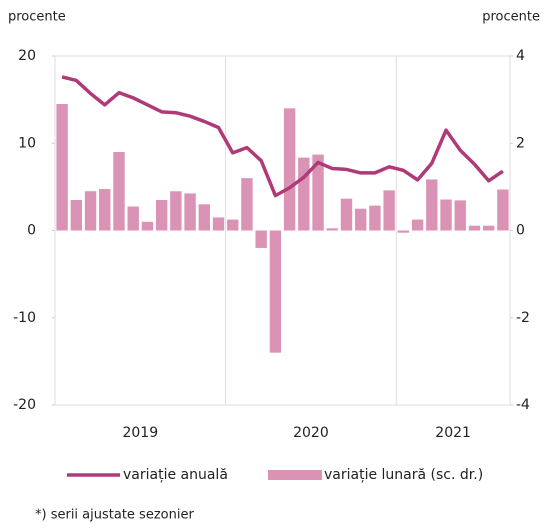 This screenshot has height=529, width=546. What do you see at coordinates (520, 231) in the screenshot?
I see `y2-tick-label: 0` at bounding box center [520, 231].